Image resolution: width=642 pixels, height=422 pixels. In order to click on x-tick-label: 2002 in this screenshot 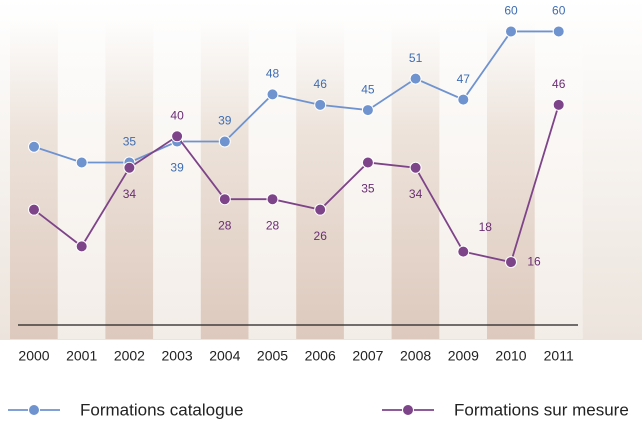, I will do `click(129, 356)`.